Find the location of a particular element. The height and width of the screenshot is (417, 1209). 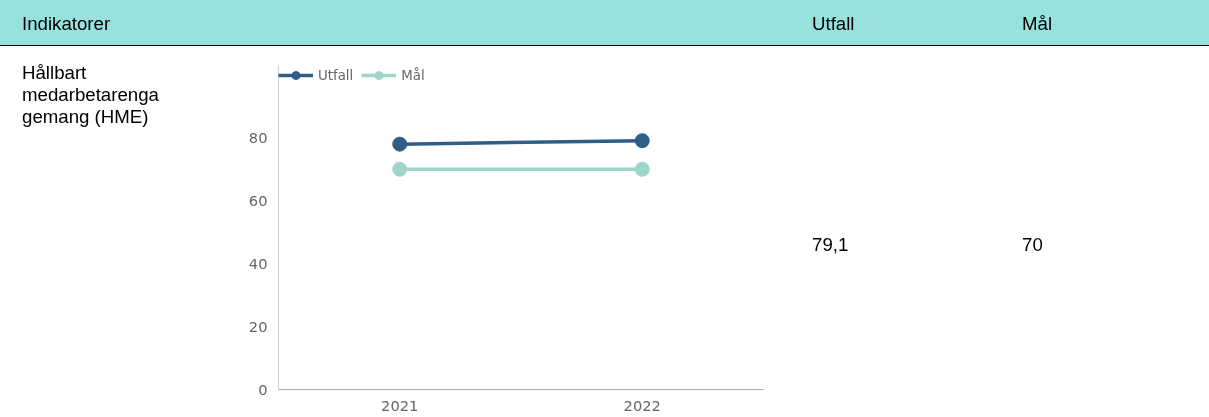

y-tick-label: 60 is located at coordinates (258, 200).